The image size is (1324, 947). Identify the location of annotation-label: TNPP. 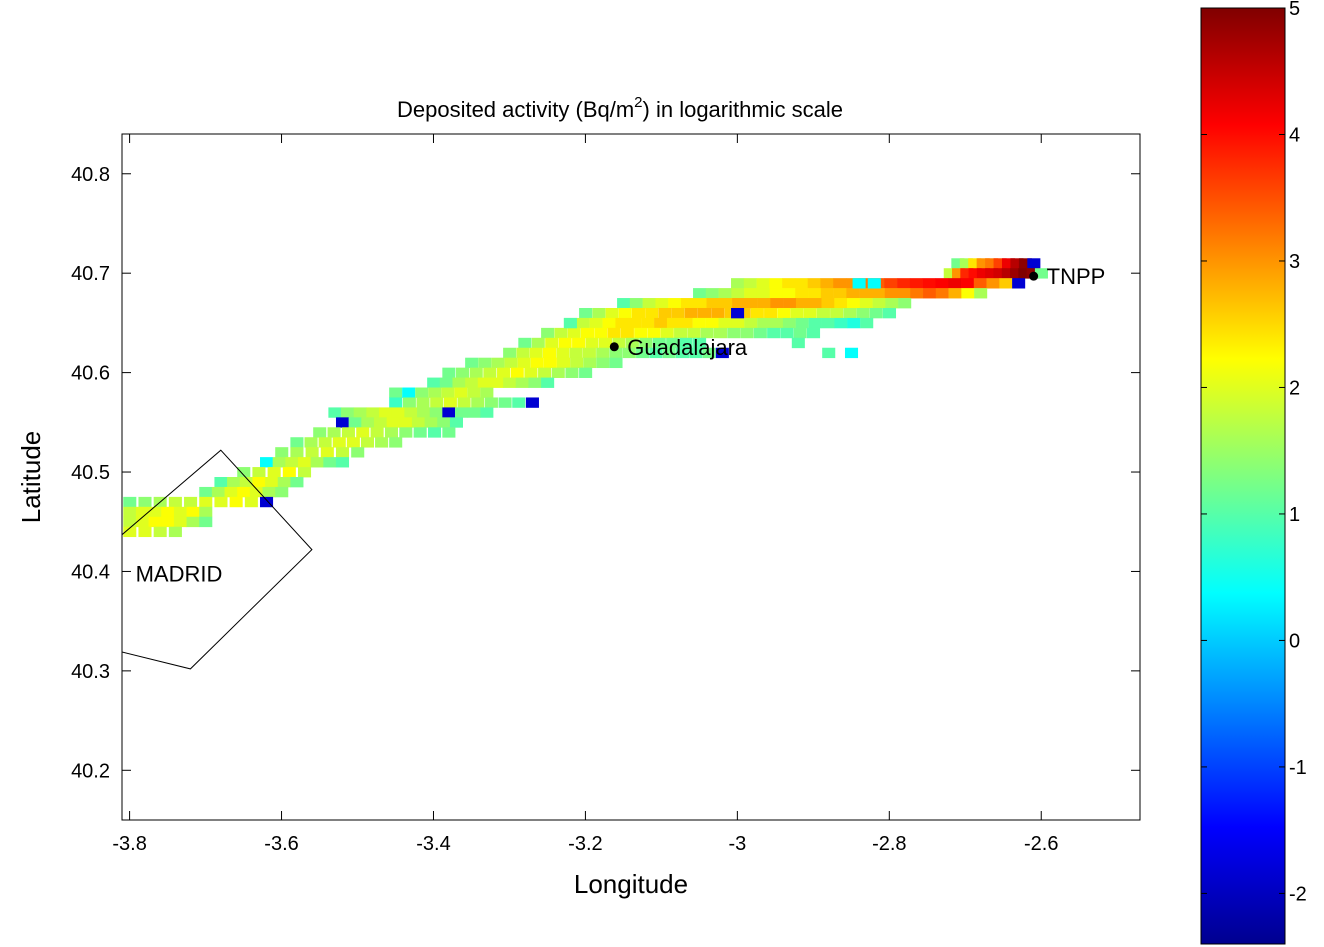
(1076, 276).